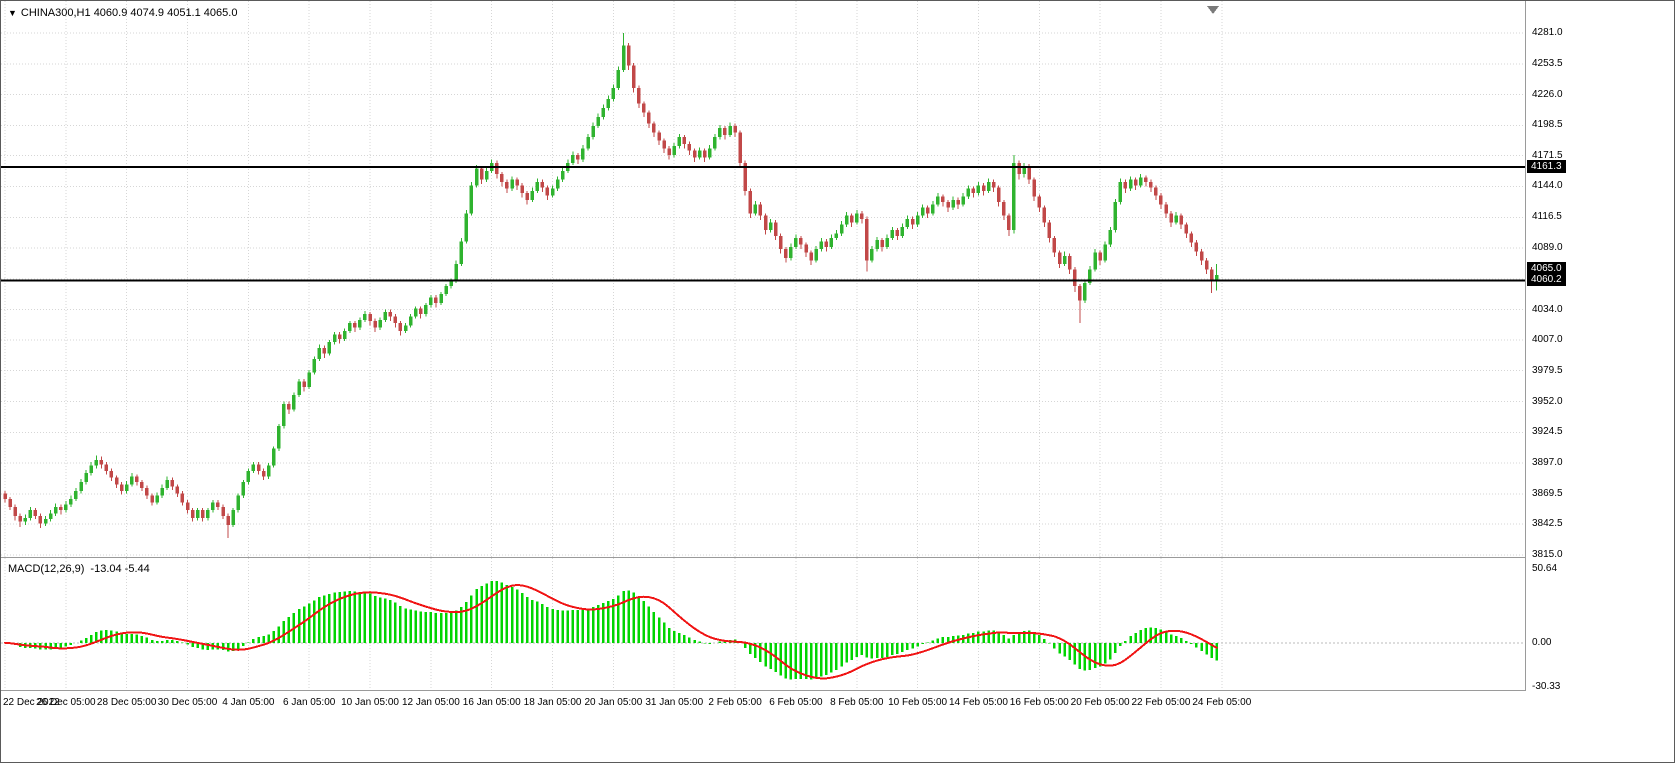 This screenshot has height=763, width=1675. Describe the element at coordinates (1547, 493) in the screenshot. I see `price-axis-label: 3869.5` at that location.